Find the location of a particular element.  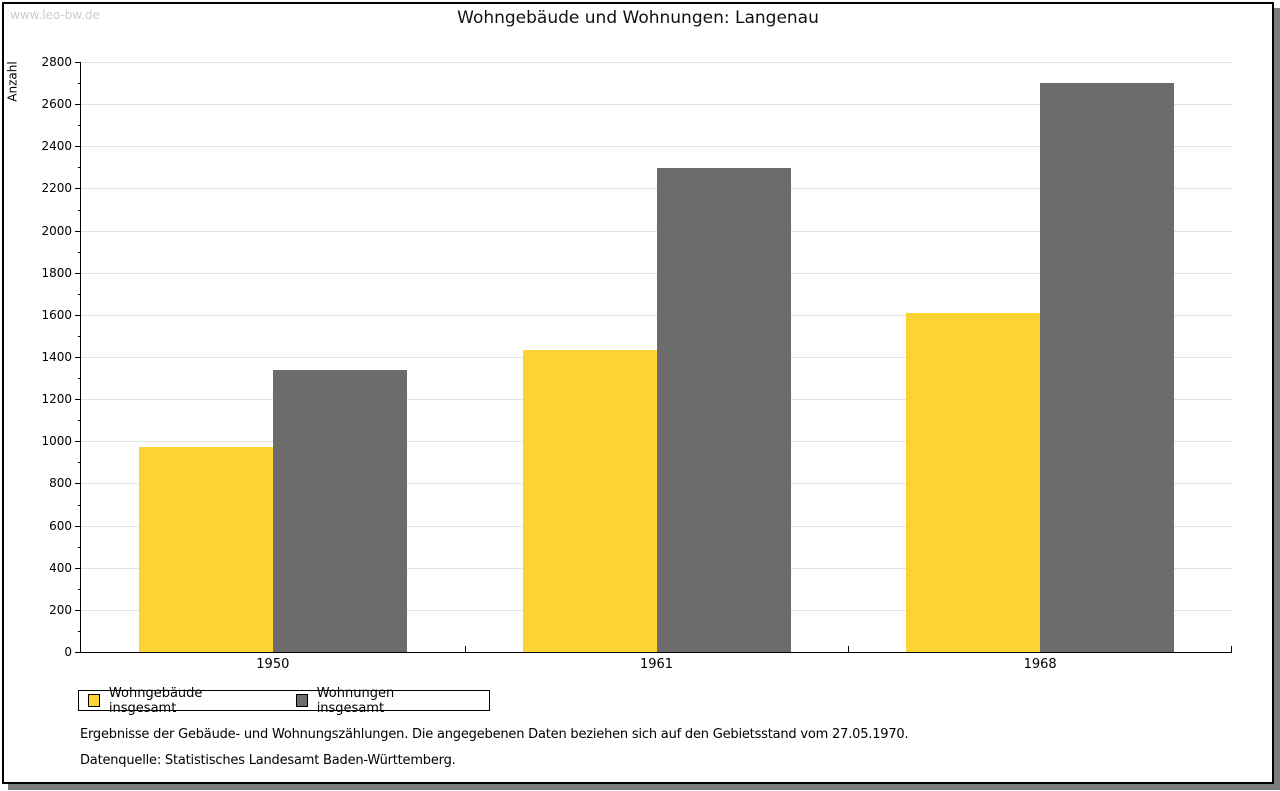

bar-1968-wohnungen is located at coordinates (1107, 367).